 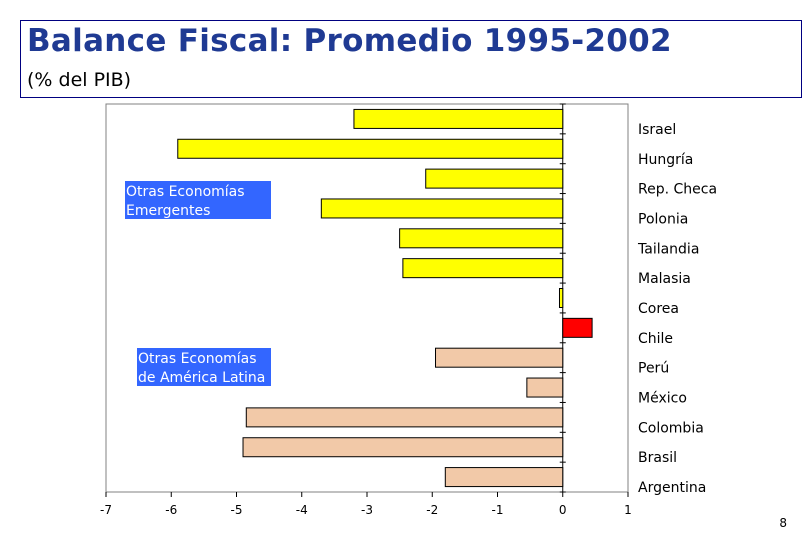 I want to click on category-label: México, so click(x=662, y=399).